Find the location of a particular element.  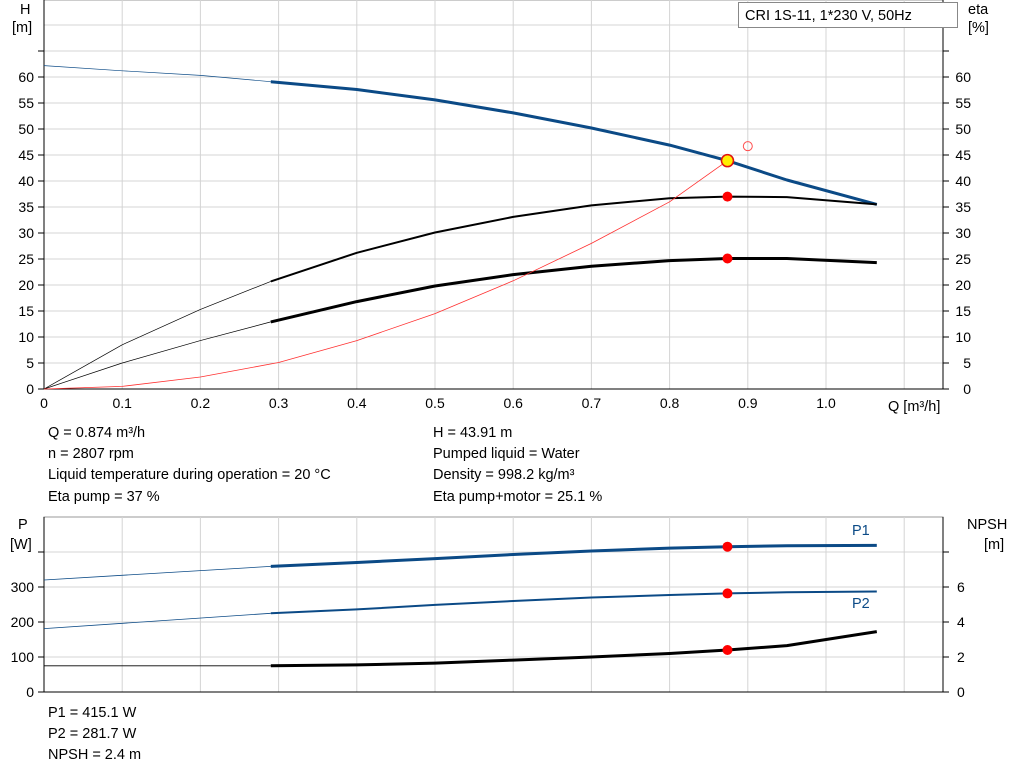

readout-eta: Eta pump = 37 % is located at coordinates (104, 497).